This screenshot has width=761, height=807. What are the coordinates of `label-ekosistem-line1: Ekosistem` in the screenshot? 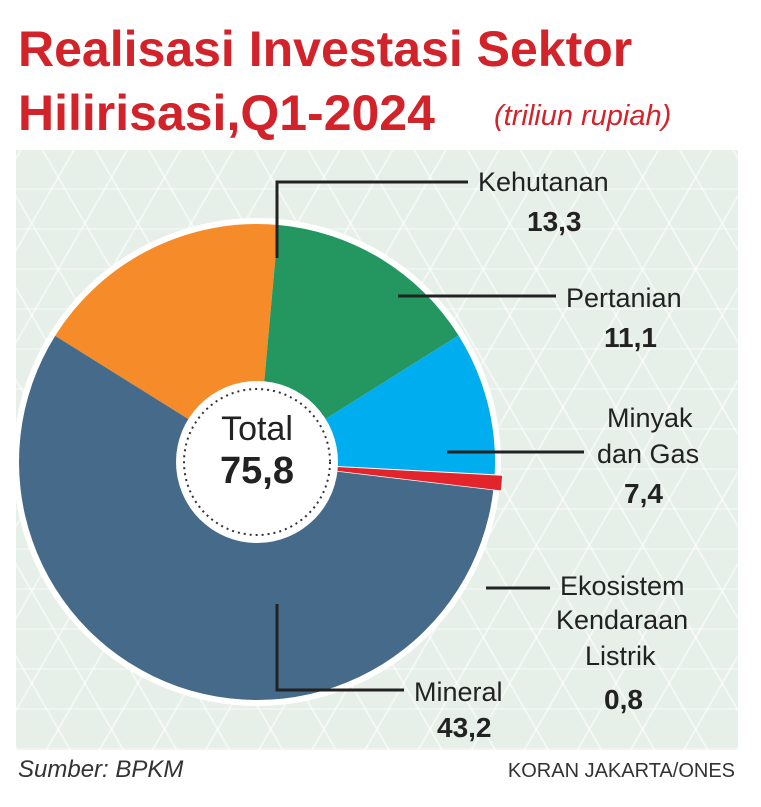 It's located at (622, 586).